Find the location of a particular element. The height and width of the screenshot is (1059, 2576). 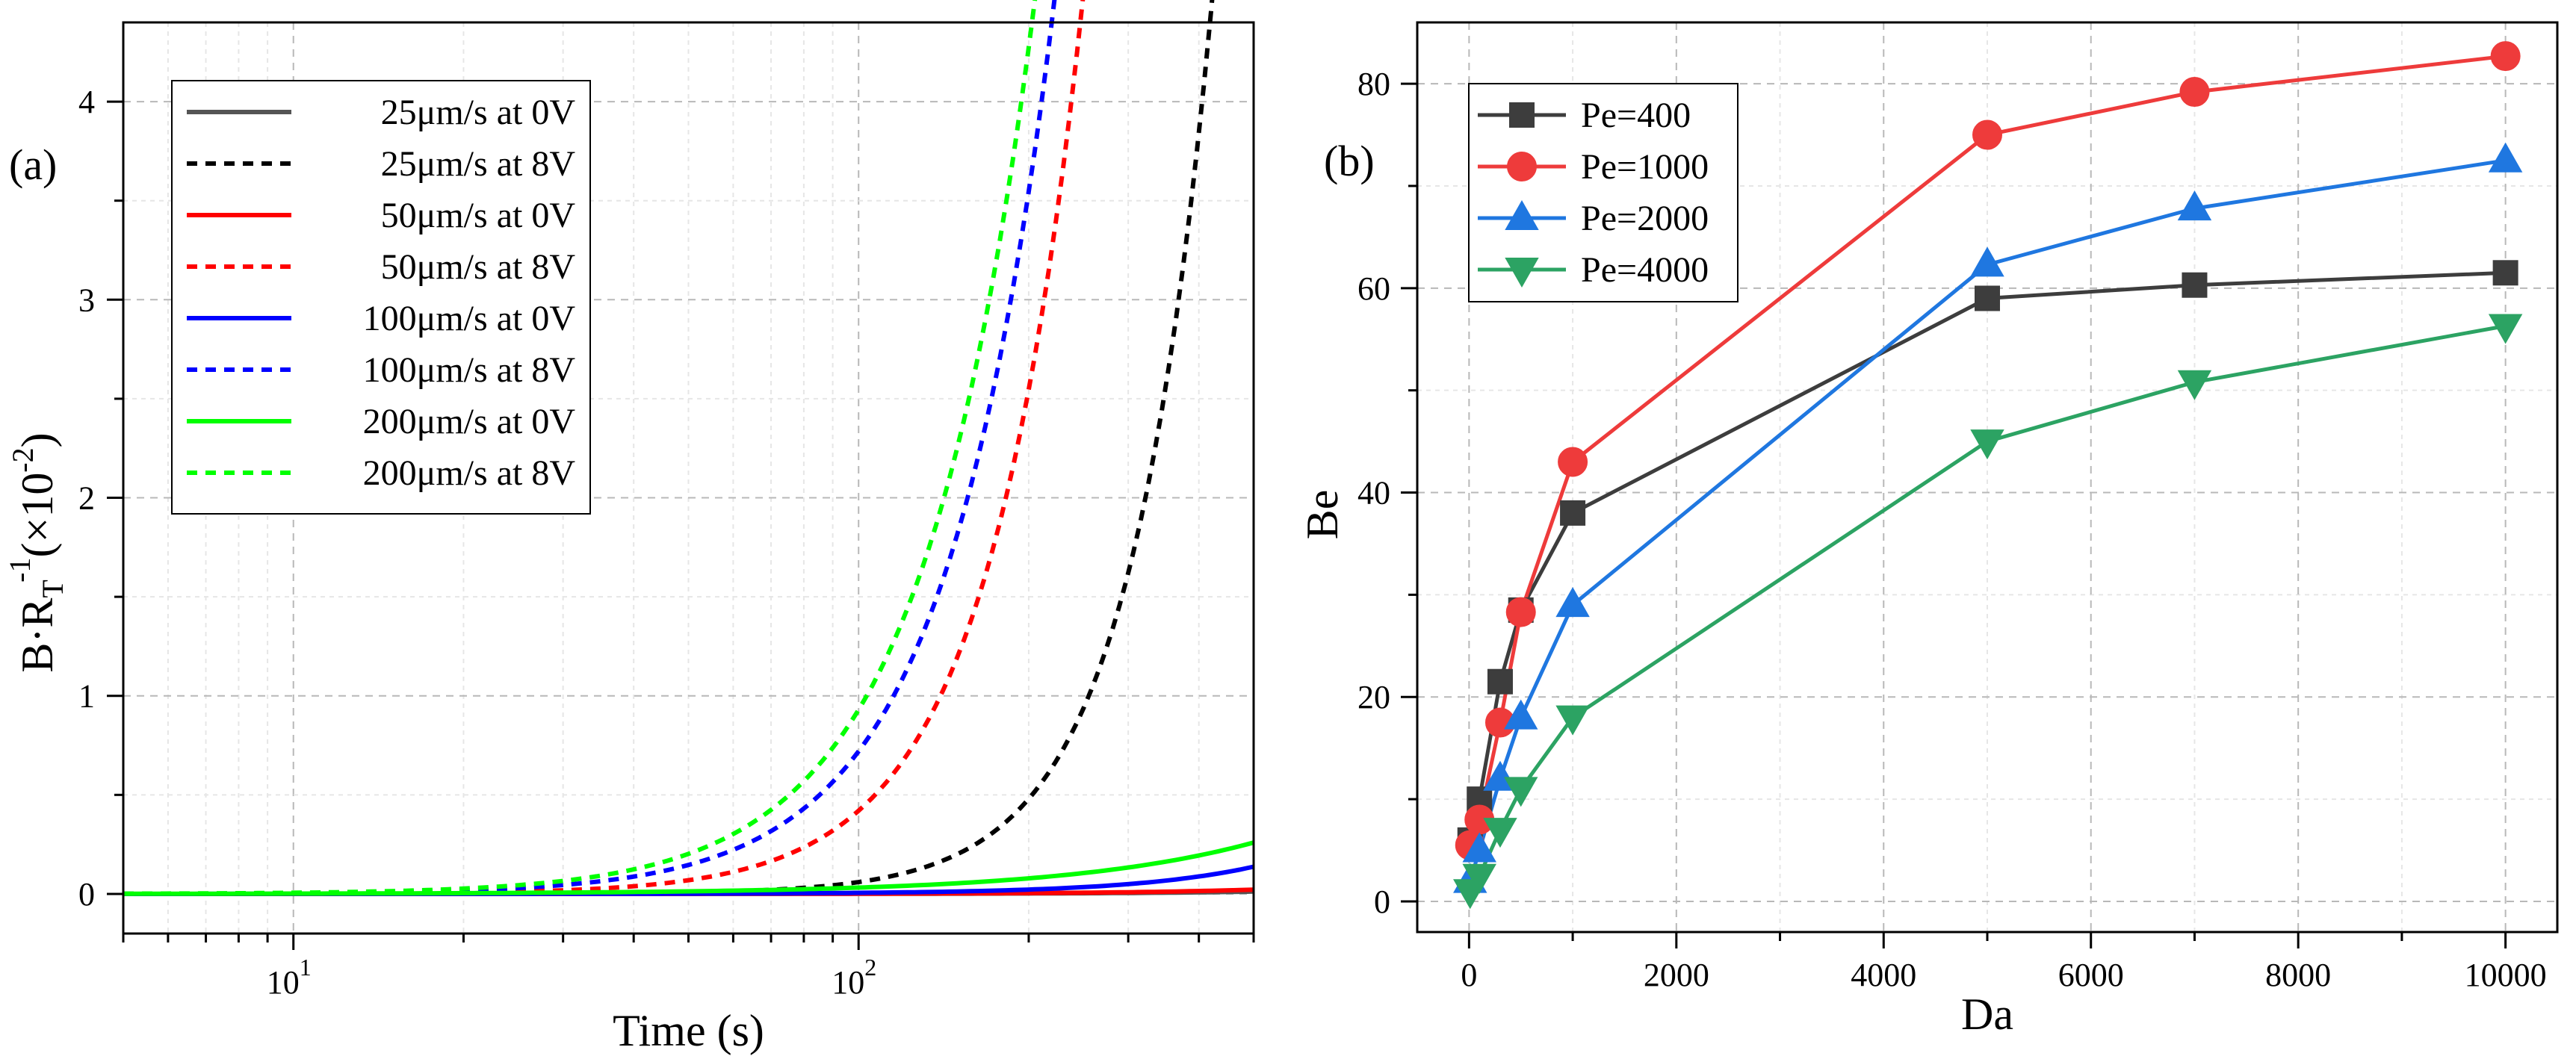

panel-b-label: (b) is located at coordinates (1349, 161).